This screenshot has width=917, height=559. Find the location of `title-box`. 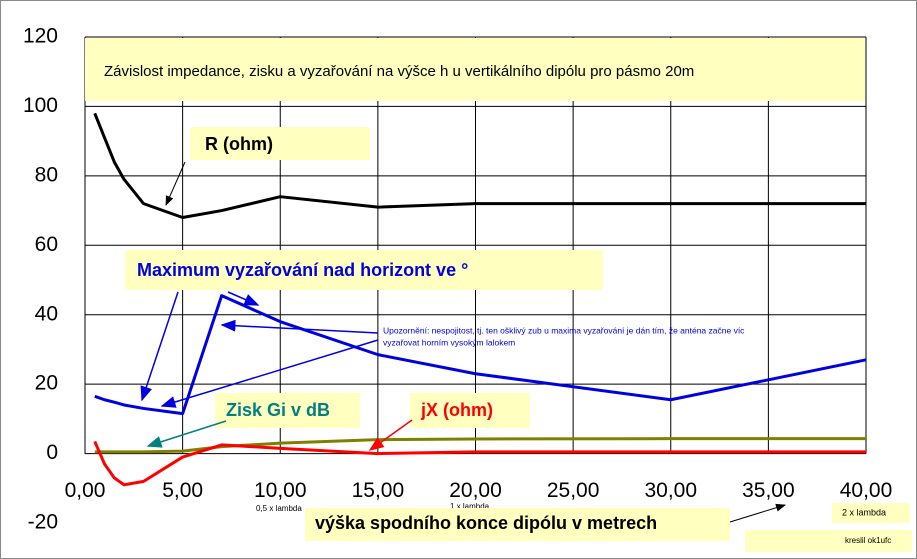

title-box is located at coordinates (475, 69).